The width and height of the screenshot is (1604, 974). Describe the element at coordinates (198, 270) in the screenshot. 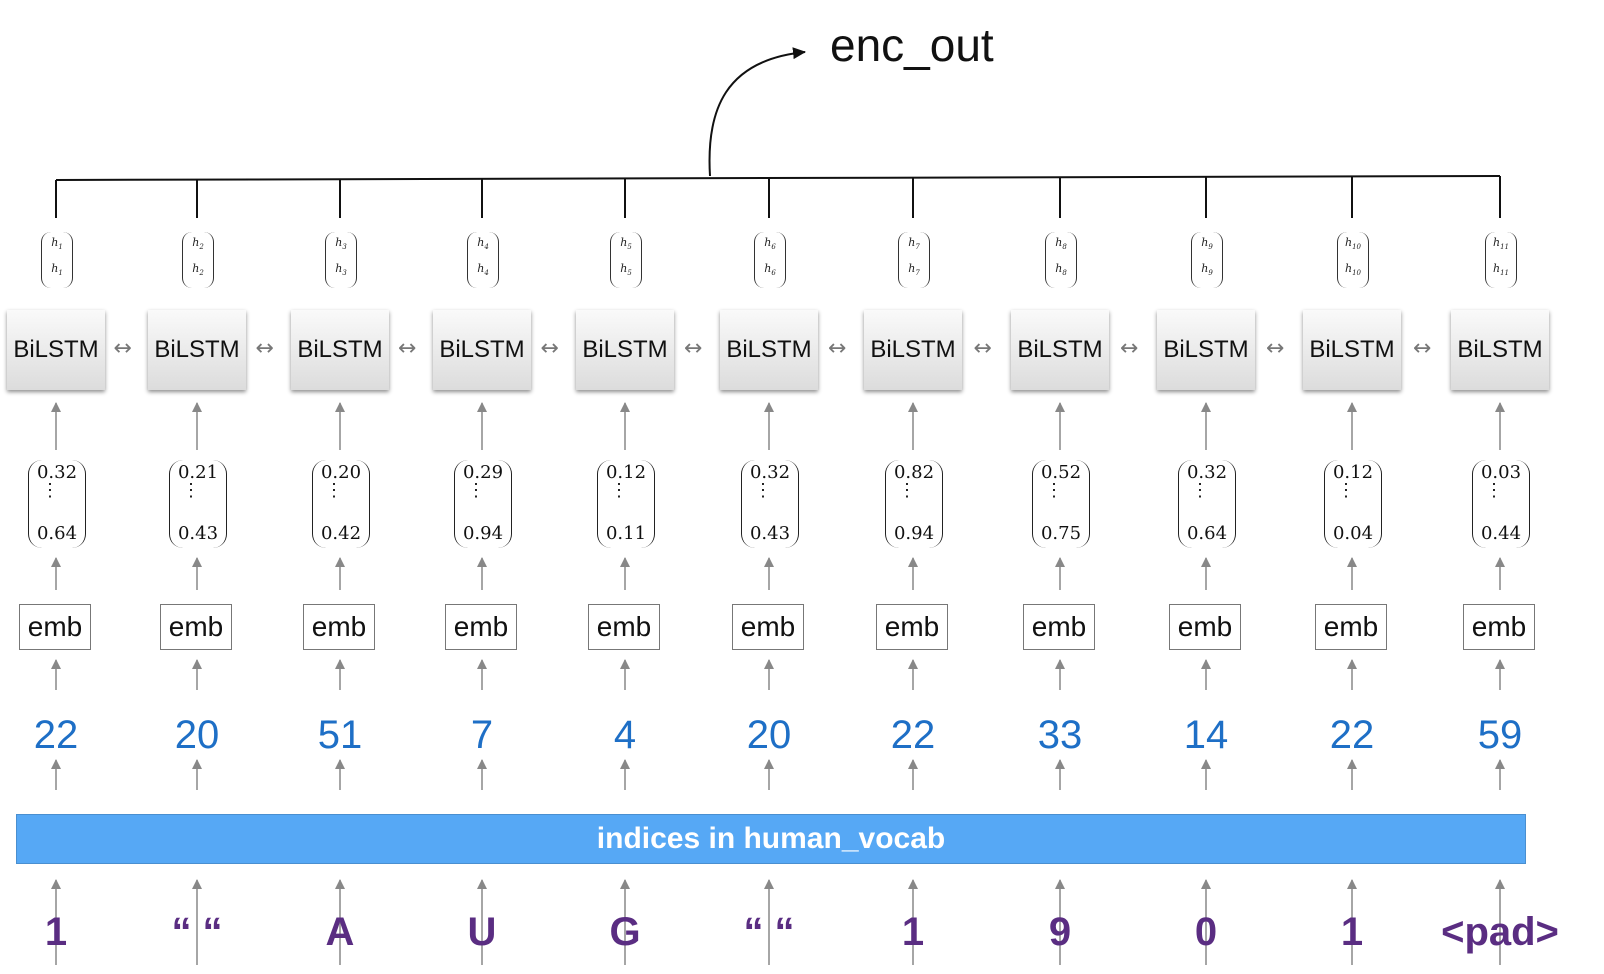

I see `backward-hidden-state: h2` at that location.